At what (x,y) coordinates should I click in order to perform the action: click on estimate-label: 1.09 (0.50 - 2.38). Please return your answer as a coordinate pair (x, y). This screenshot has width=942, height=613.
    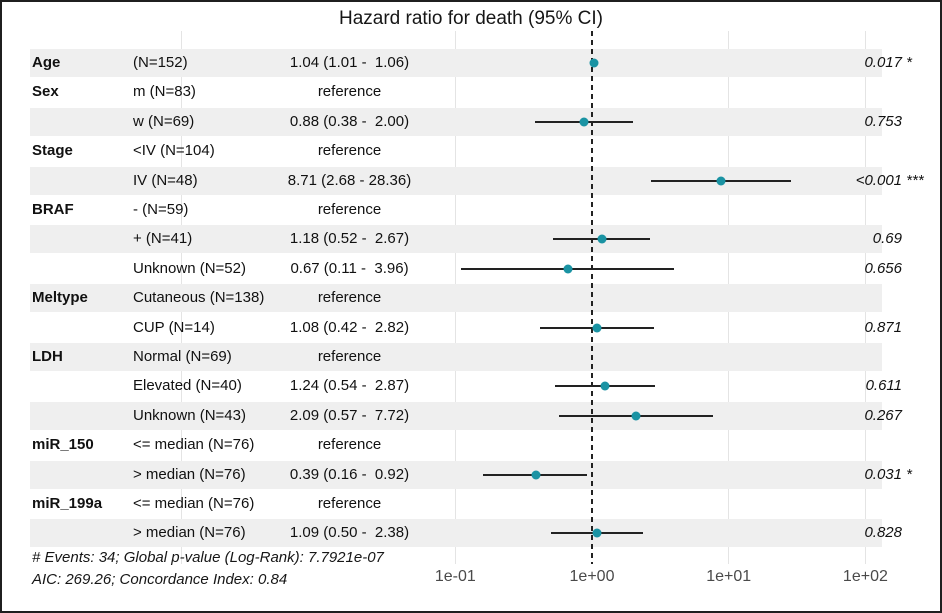
    Looking at the image, I should click on (349, 533).